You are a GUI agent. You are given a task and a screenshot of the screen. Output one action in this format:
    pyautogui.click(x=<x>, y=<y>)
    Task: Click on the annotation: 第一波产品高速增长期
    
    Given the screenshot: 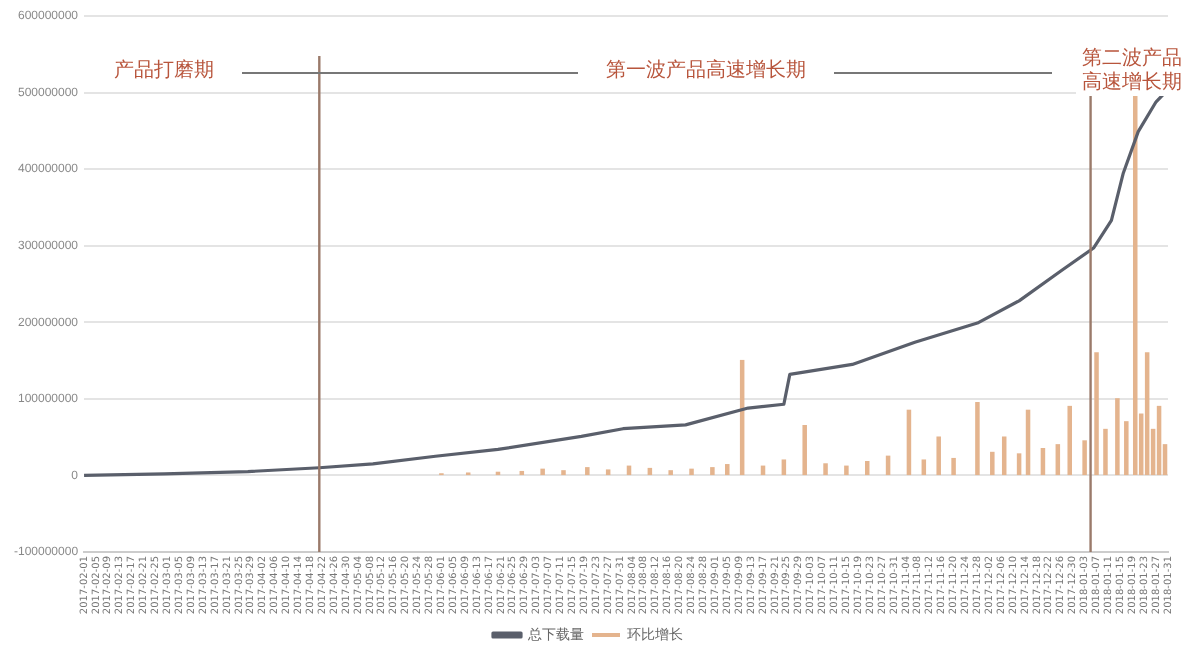 What is the action you would take?
    pyautogui.click(x=706, y=72)
    